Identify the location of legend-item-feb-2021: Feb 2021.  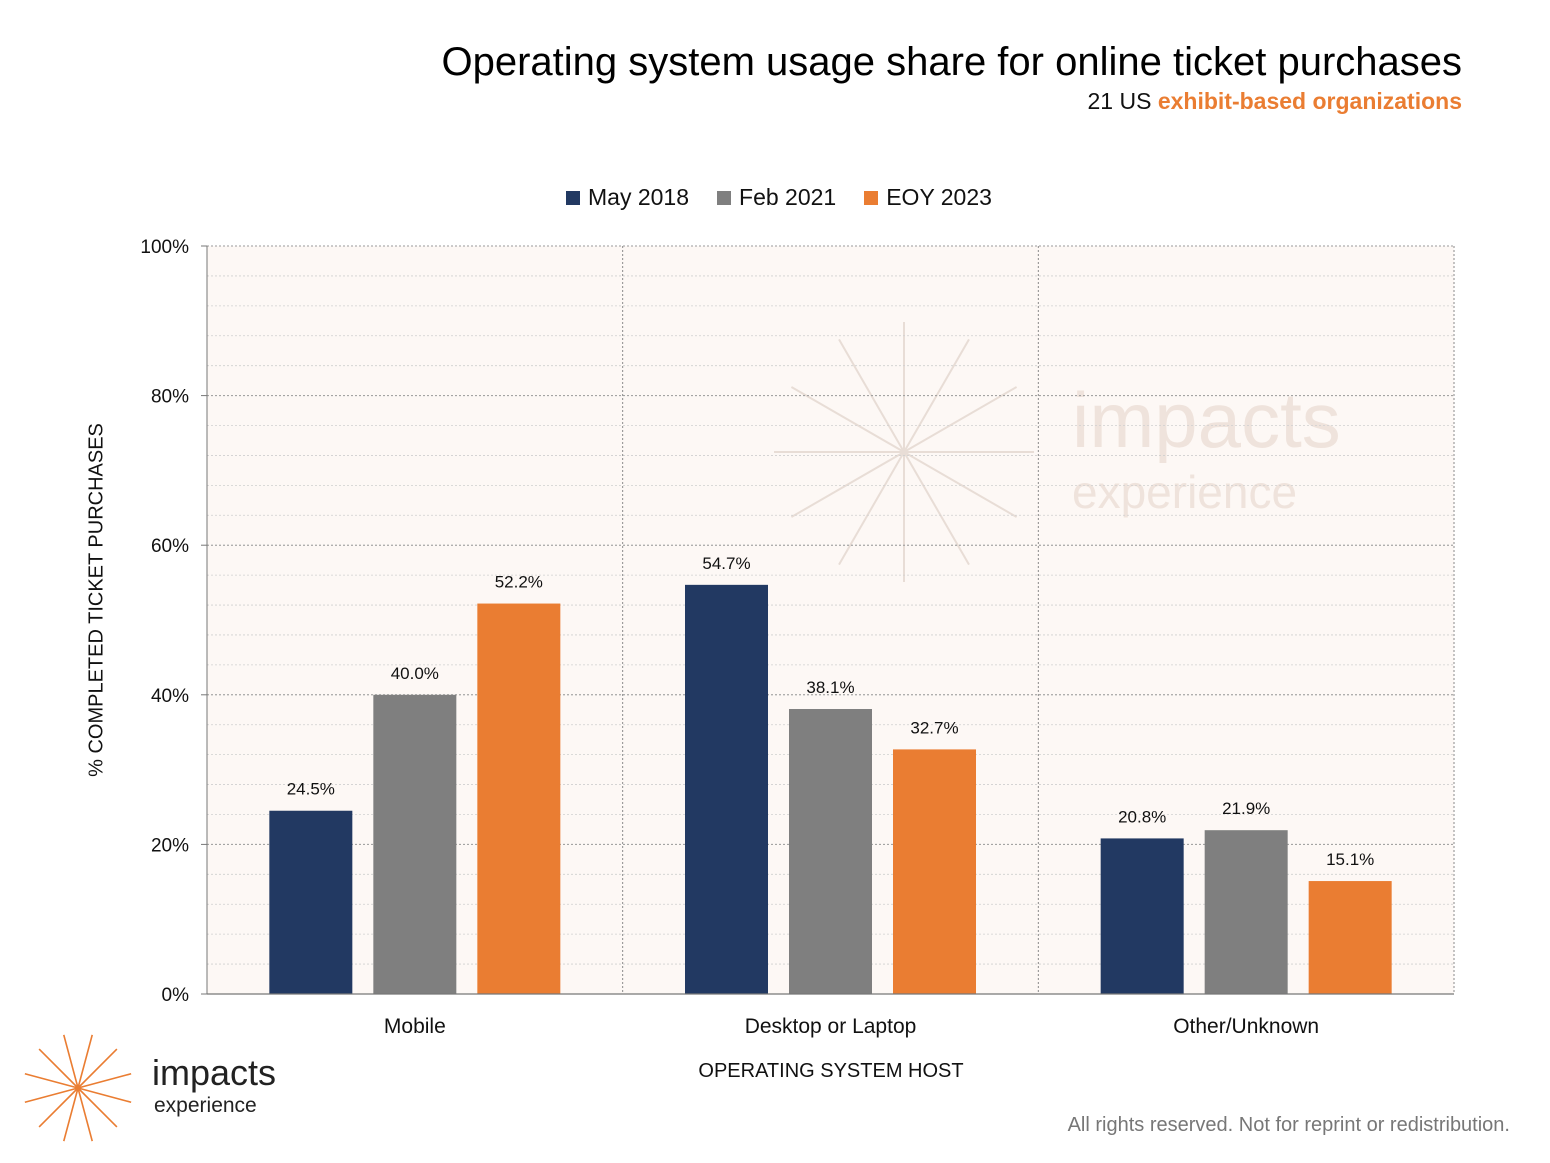
(776, 197).